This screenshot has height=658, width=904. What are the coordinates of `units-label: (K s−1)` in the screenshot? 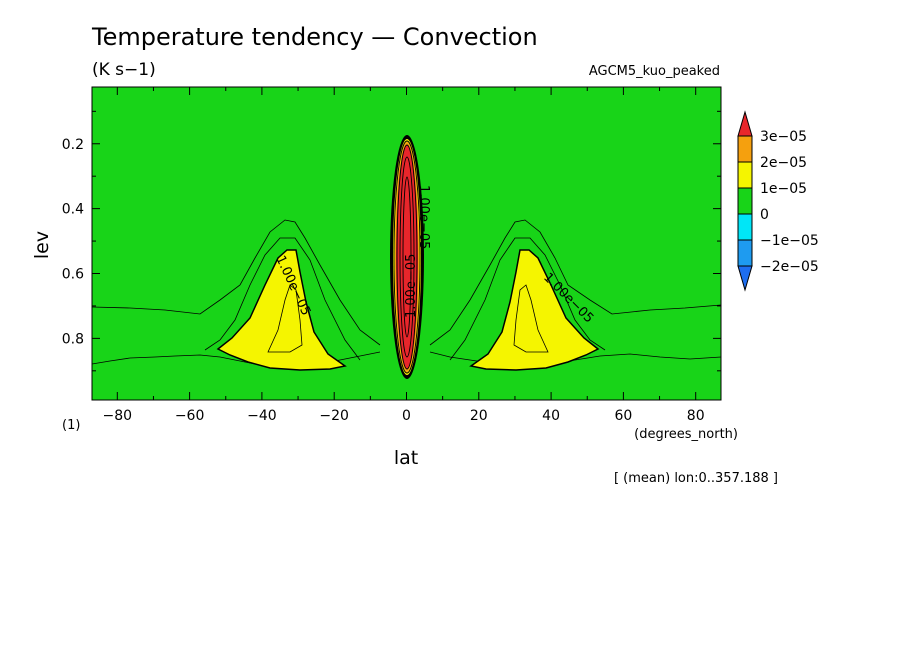 It's located at (124, 70).